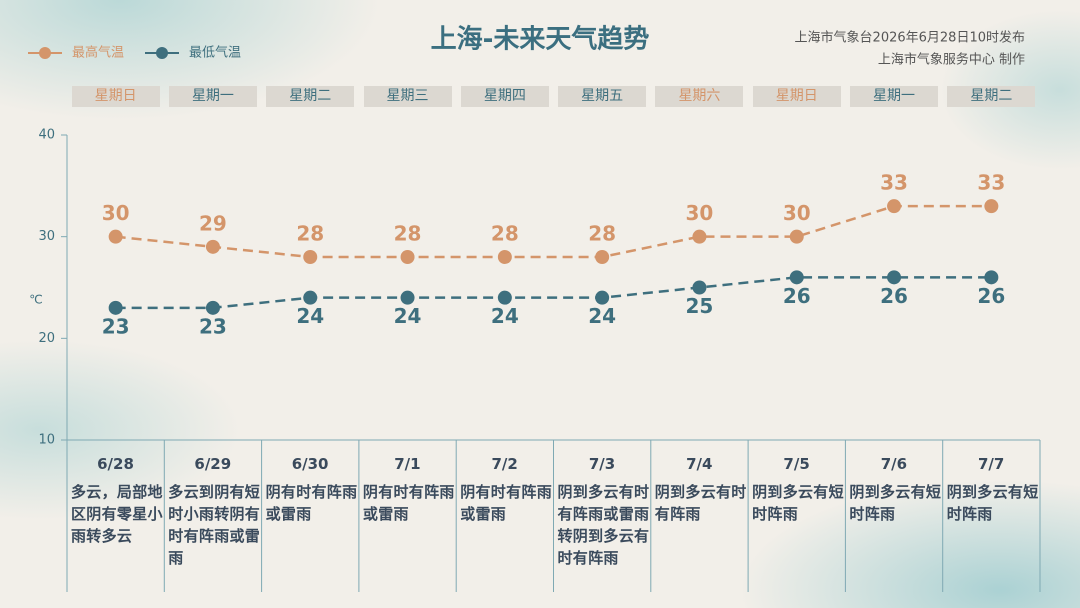  I want to click on y-tick-label: 30, so click(46, 236).